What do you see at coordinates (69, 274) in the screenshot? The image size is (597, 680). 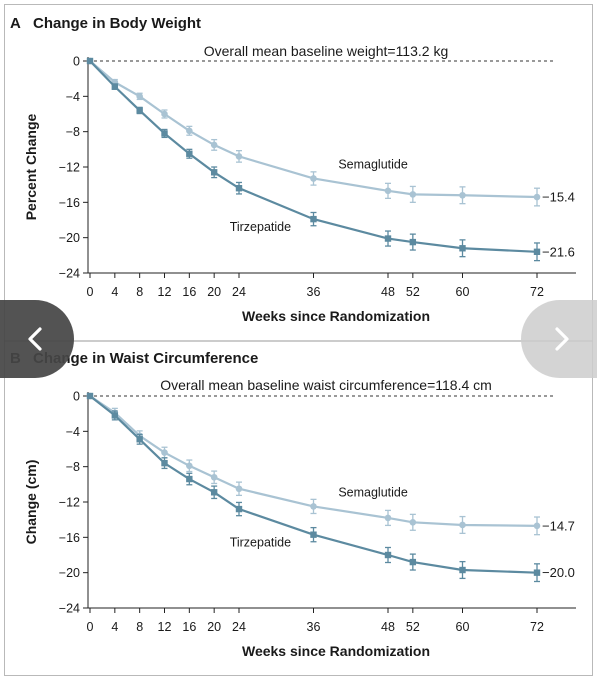 I see `y-tick-label: −24` at bounding box center [69, 274].